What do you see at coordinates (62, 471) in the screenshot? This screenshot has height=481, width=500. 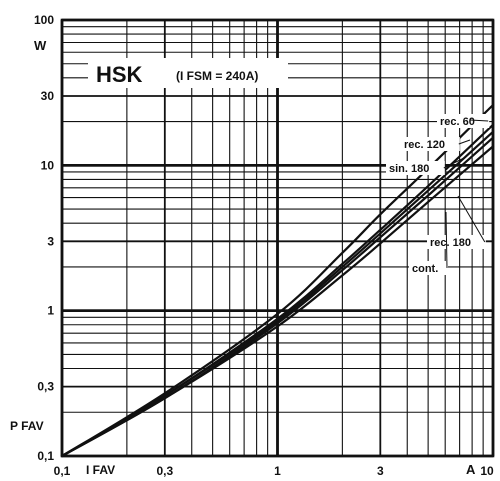 I see `x-tick-label: 0,1` at bounding box center [62, 471].